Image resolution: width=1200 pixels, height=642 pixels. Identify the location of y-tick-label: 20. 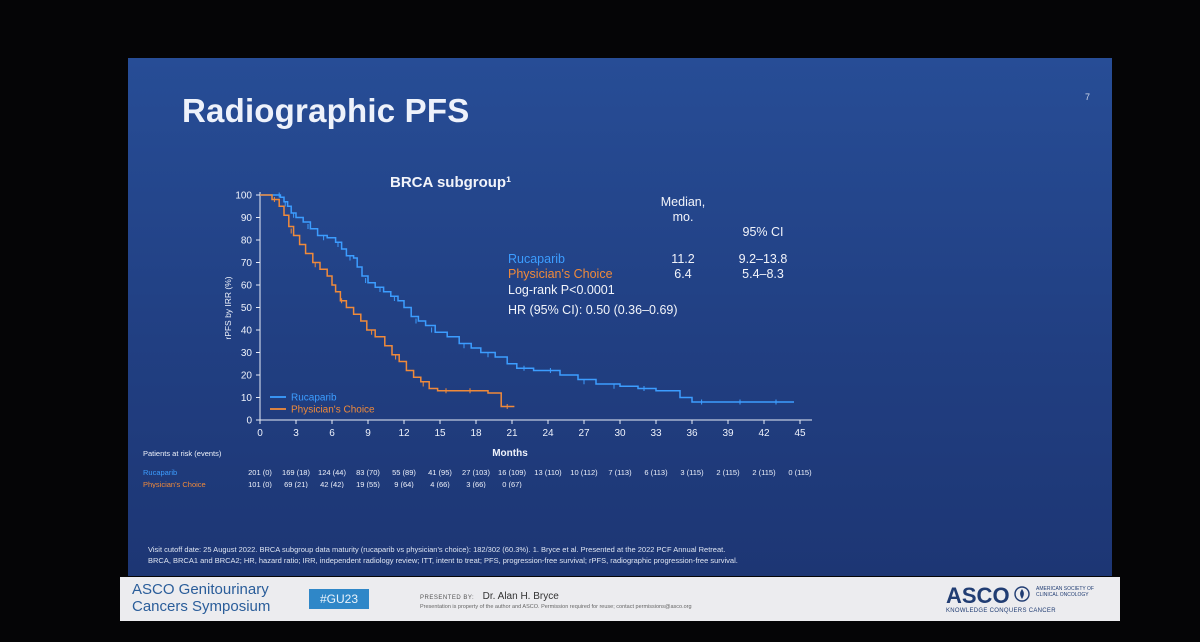
(247, 376).